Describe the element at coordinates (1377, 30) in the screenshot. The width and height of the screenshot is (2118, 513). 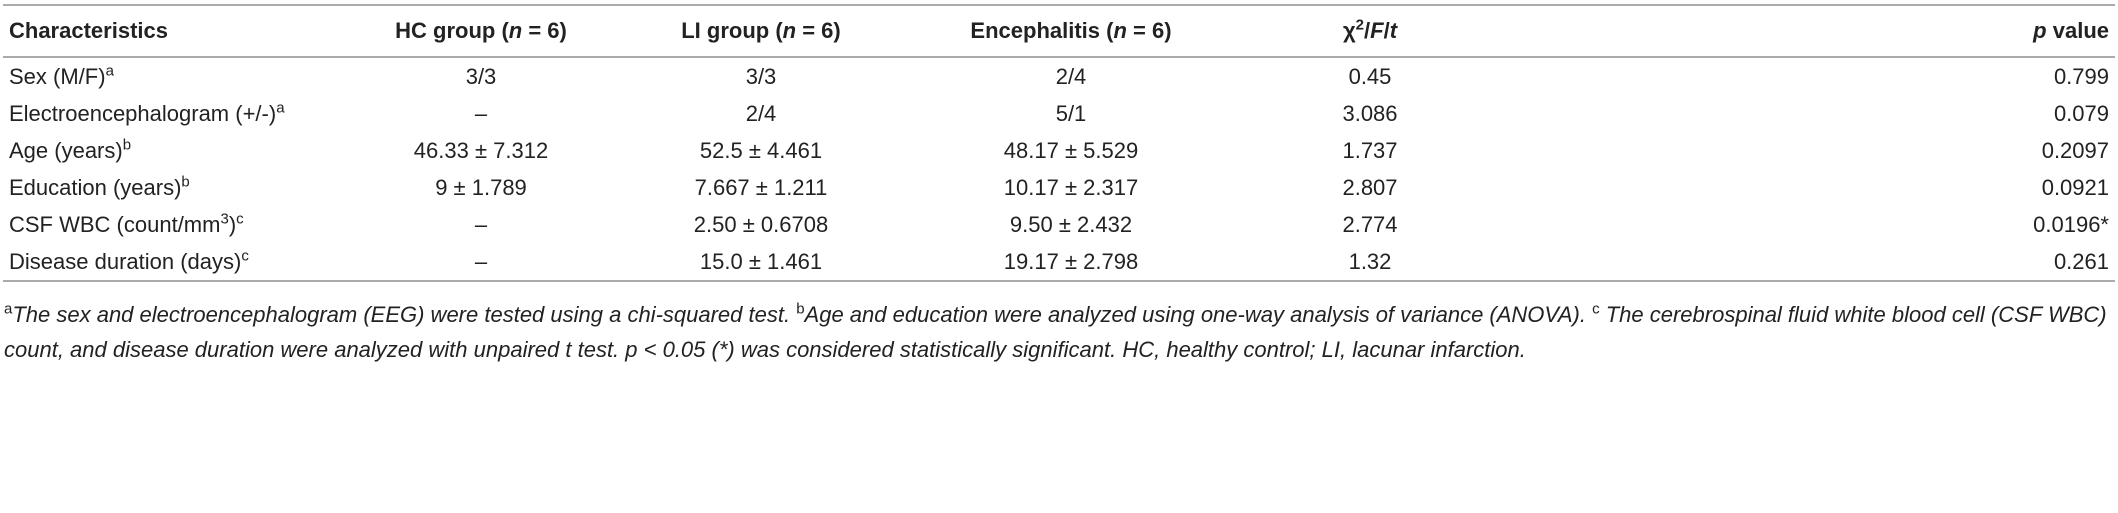
I see `text-segment: F` at that location.